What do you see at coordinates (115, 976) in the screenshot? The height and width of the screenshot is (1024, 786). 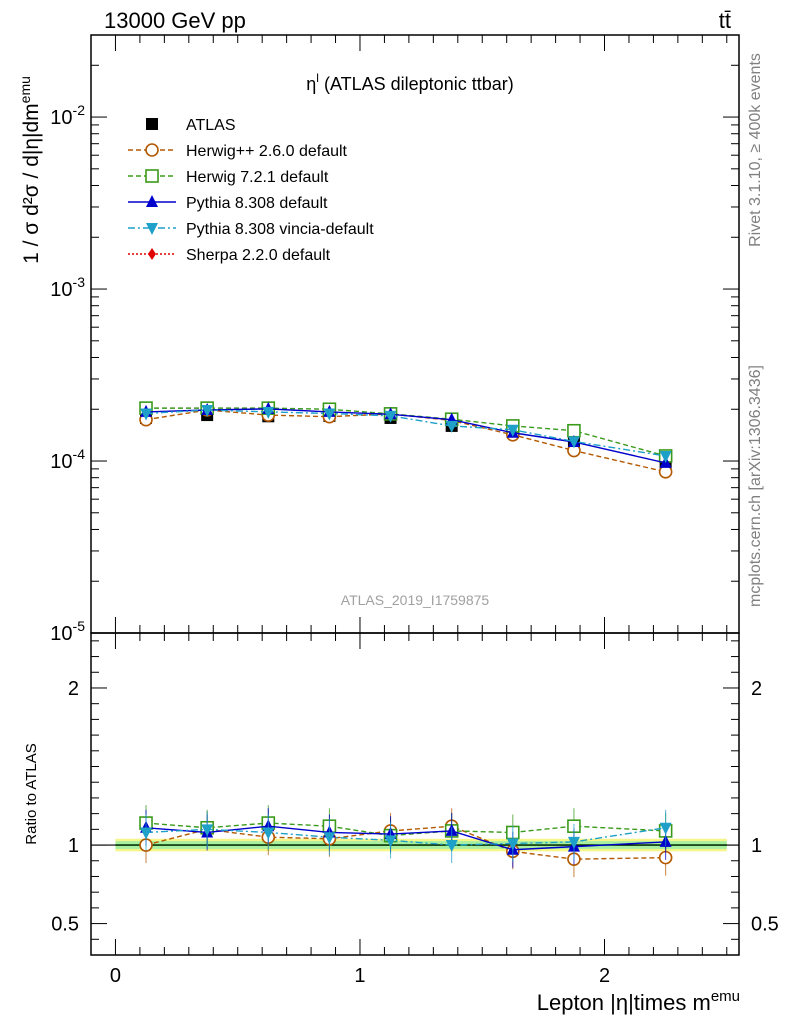 I see `x-tick-label: 0` at bounding box center [115, 976].